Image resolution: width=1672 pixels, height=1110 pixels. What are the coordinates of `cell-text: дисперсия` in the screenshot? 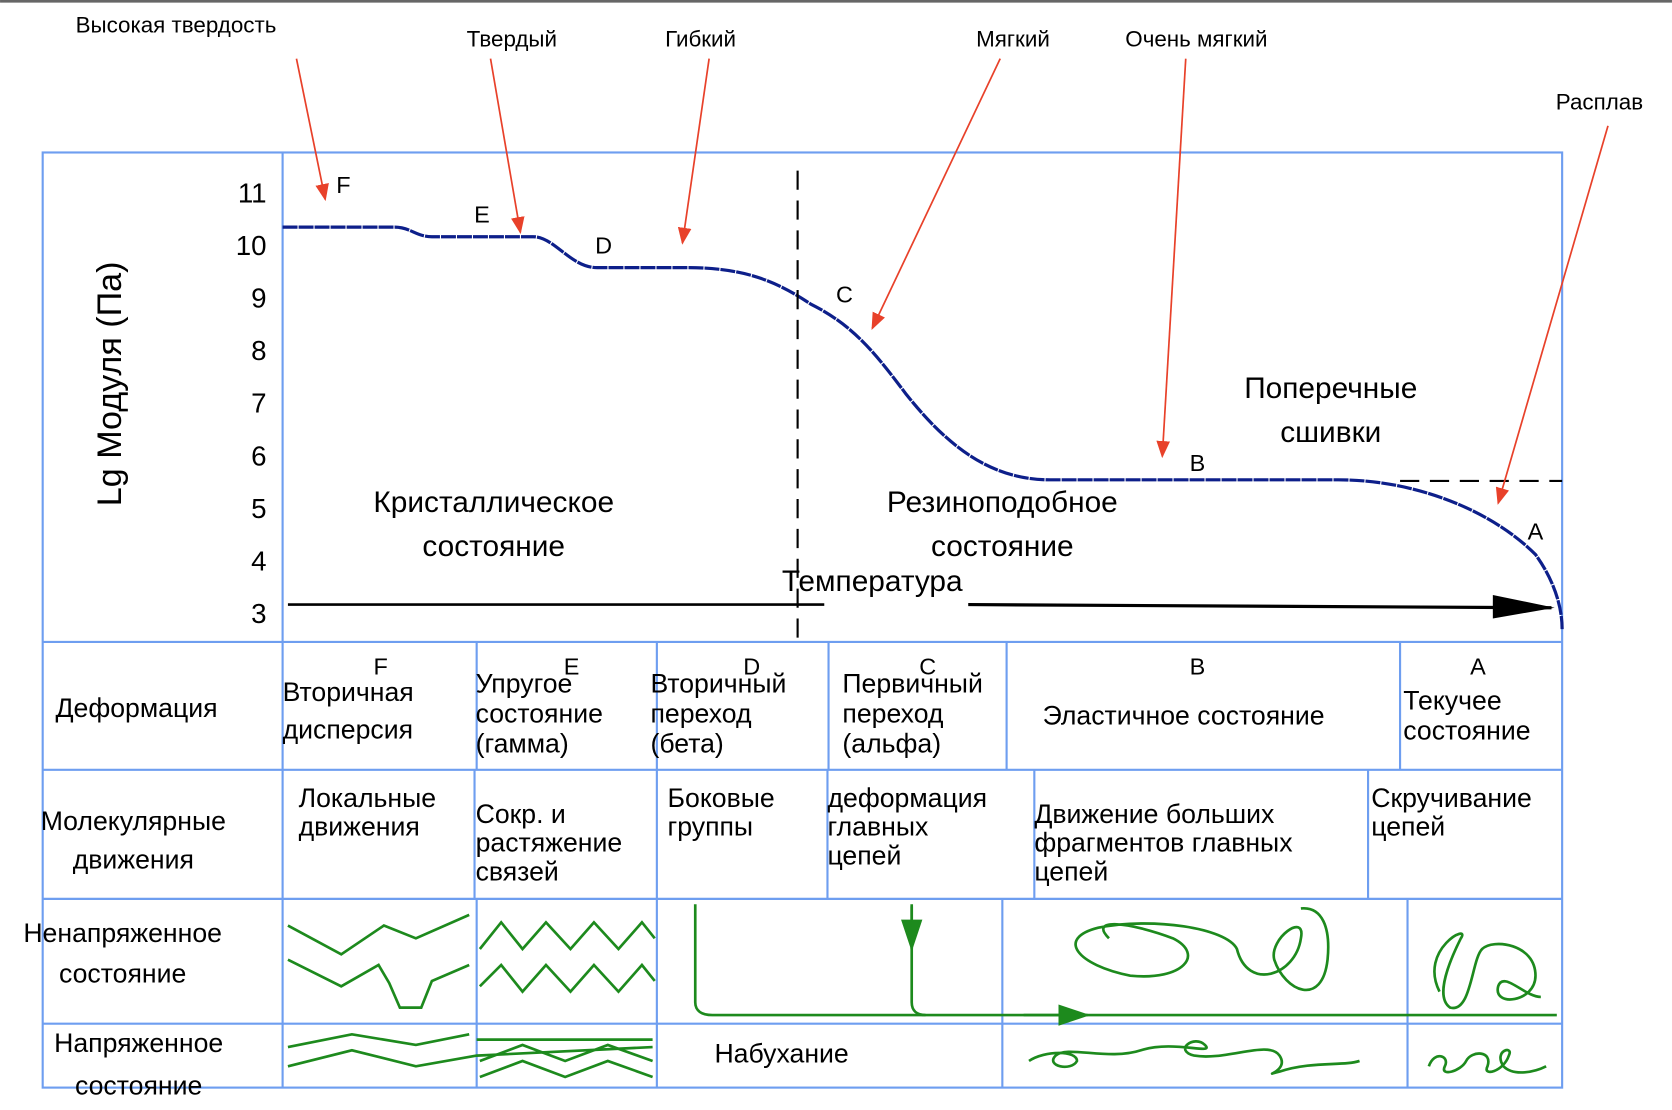 It's located at (348, 730).